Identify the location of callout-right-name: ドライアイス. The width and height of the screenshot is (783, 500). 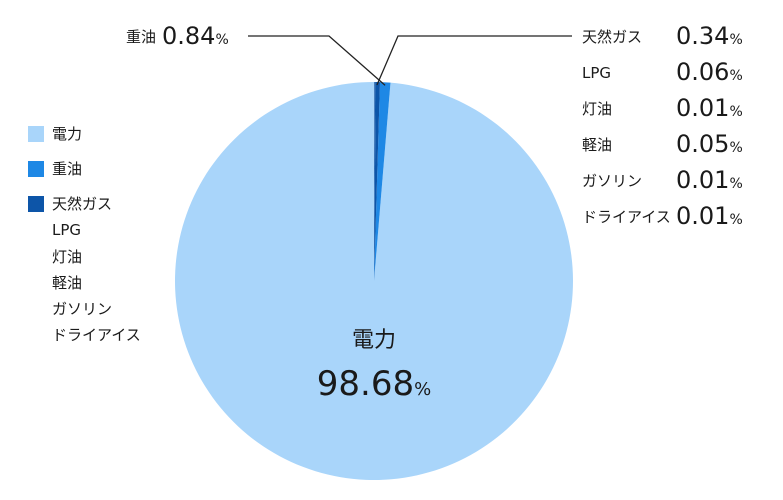
(626, 217).